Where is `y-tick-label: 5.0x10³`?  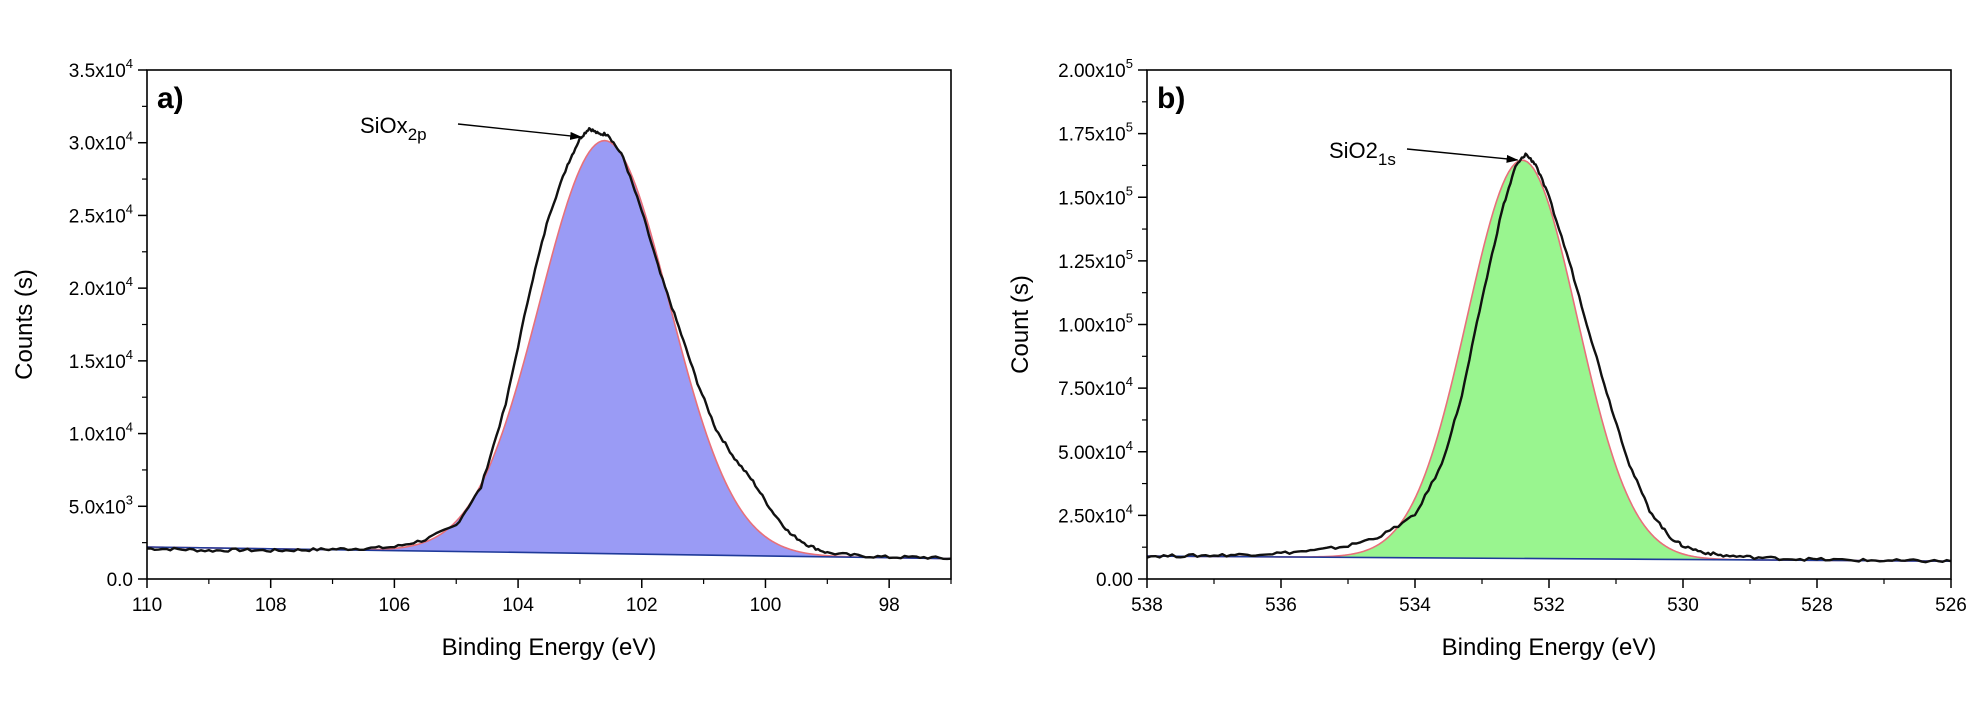 y-tick-label: 5.0x10³ is located at coordinates (101, 505).